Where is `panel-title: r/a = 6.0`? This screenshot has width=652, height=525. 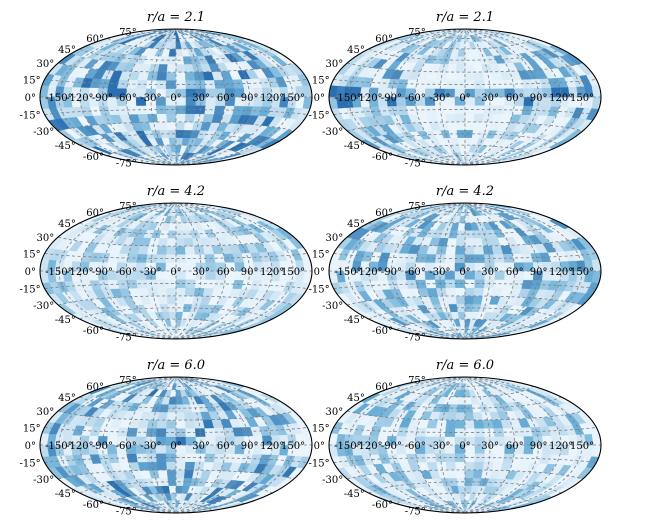
panel-title: r/a = 6.0 is located at coordinates (465, 365).